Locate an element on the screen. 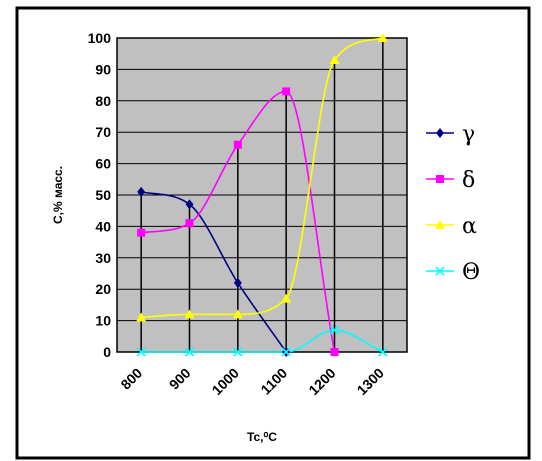  legend-label: γ is located at coordinates (468, 134).